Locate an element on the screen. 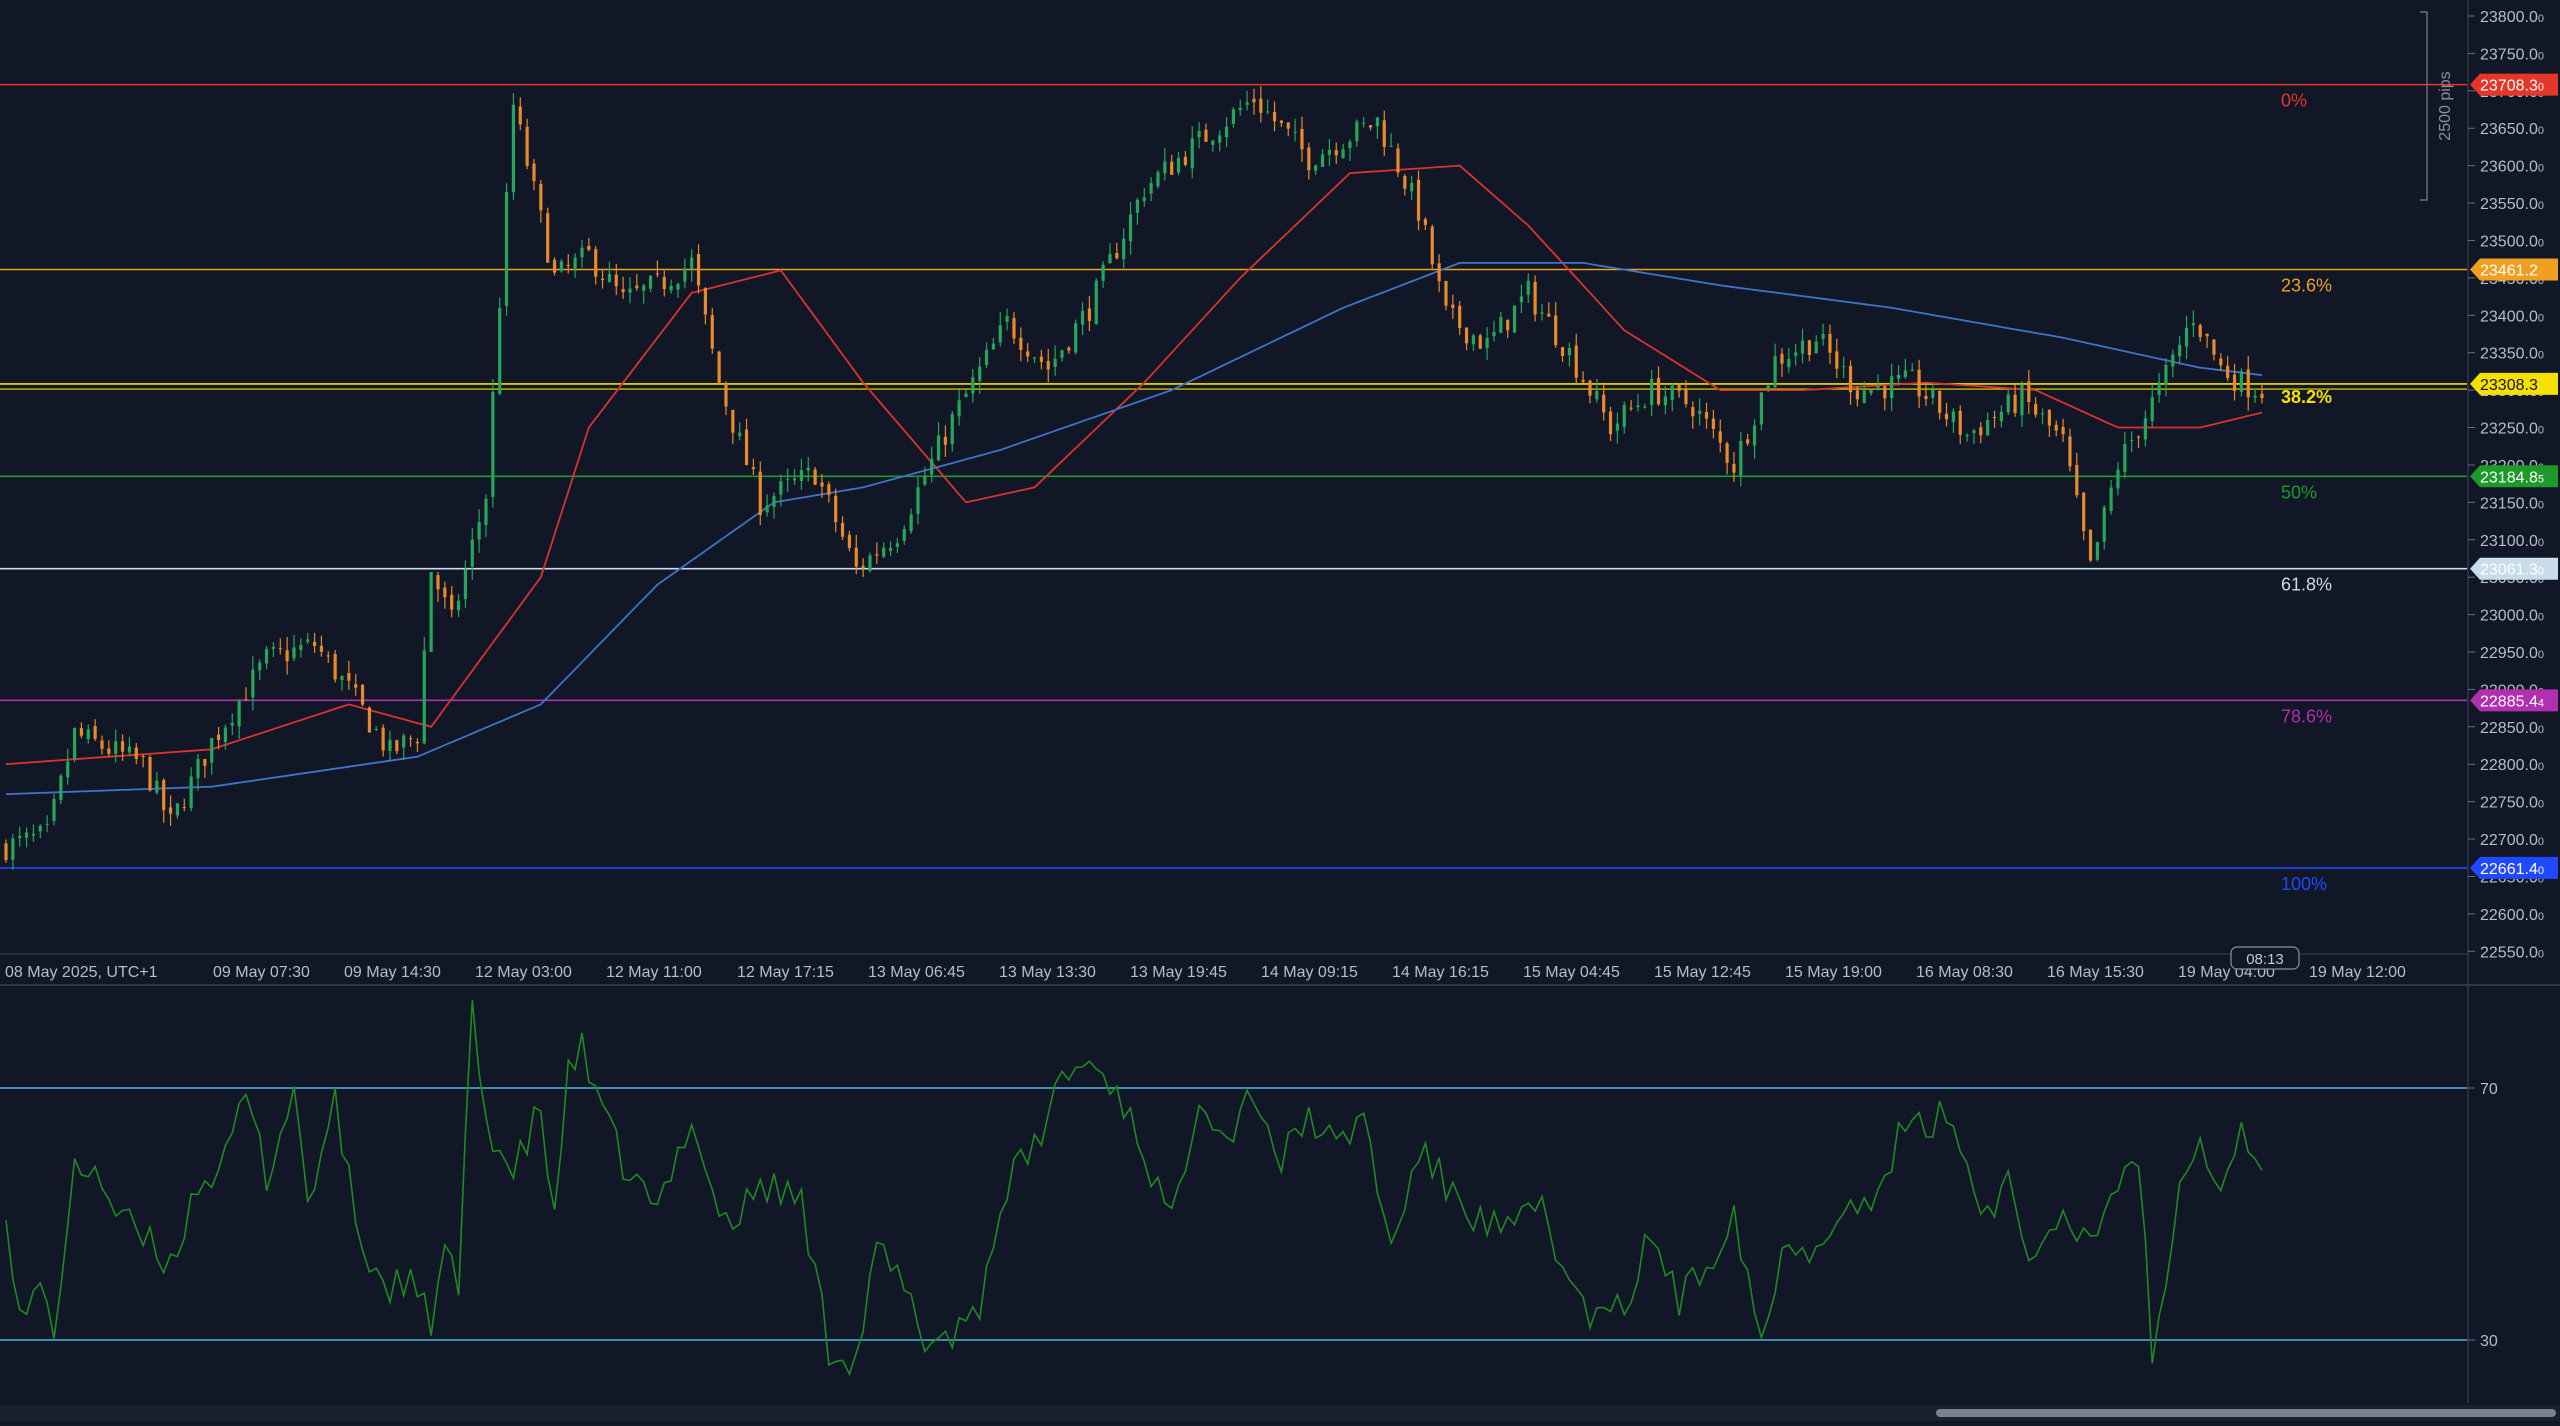 Image resolution: width=2560 pixels, height=1426 pixels. time-tick-label: 13 May 19:45 is located at coordinates (1178, 972).